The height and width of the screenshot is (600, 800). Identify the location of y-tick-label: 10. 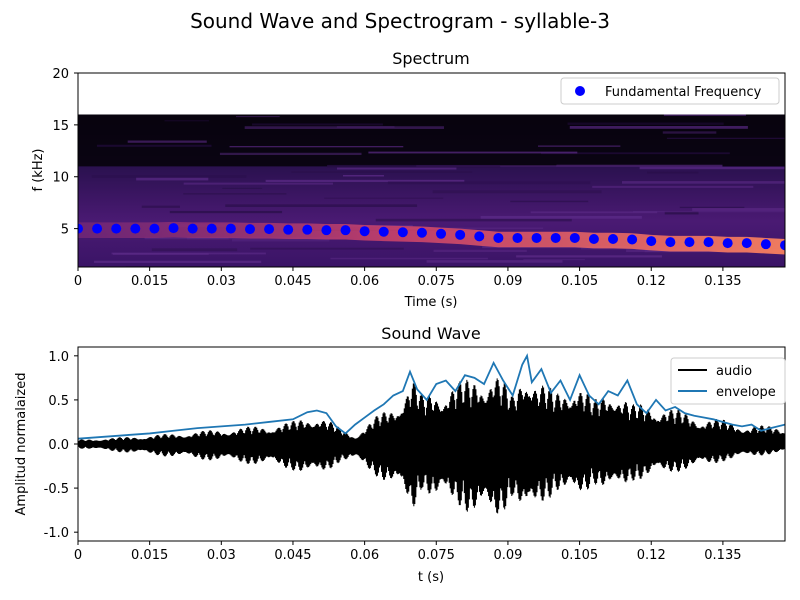
(60, 178).